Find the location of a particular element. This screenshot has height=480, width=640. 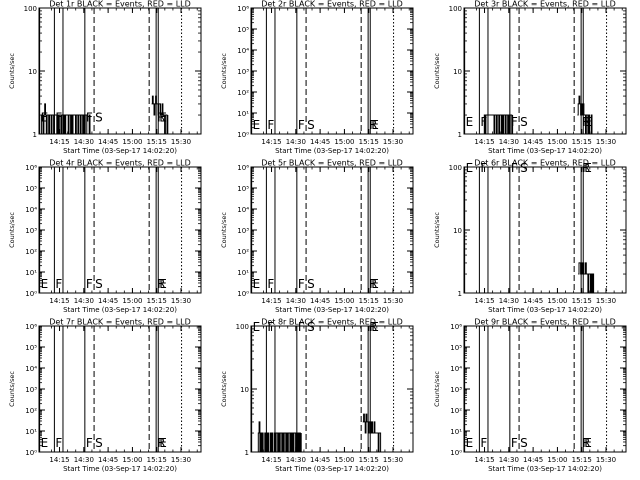

y-axis-label: Counts/sec is located at coordinates (437, 389).